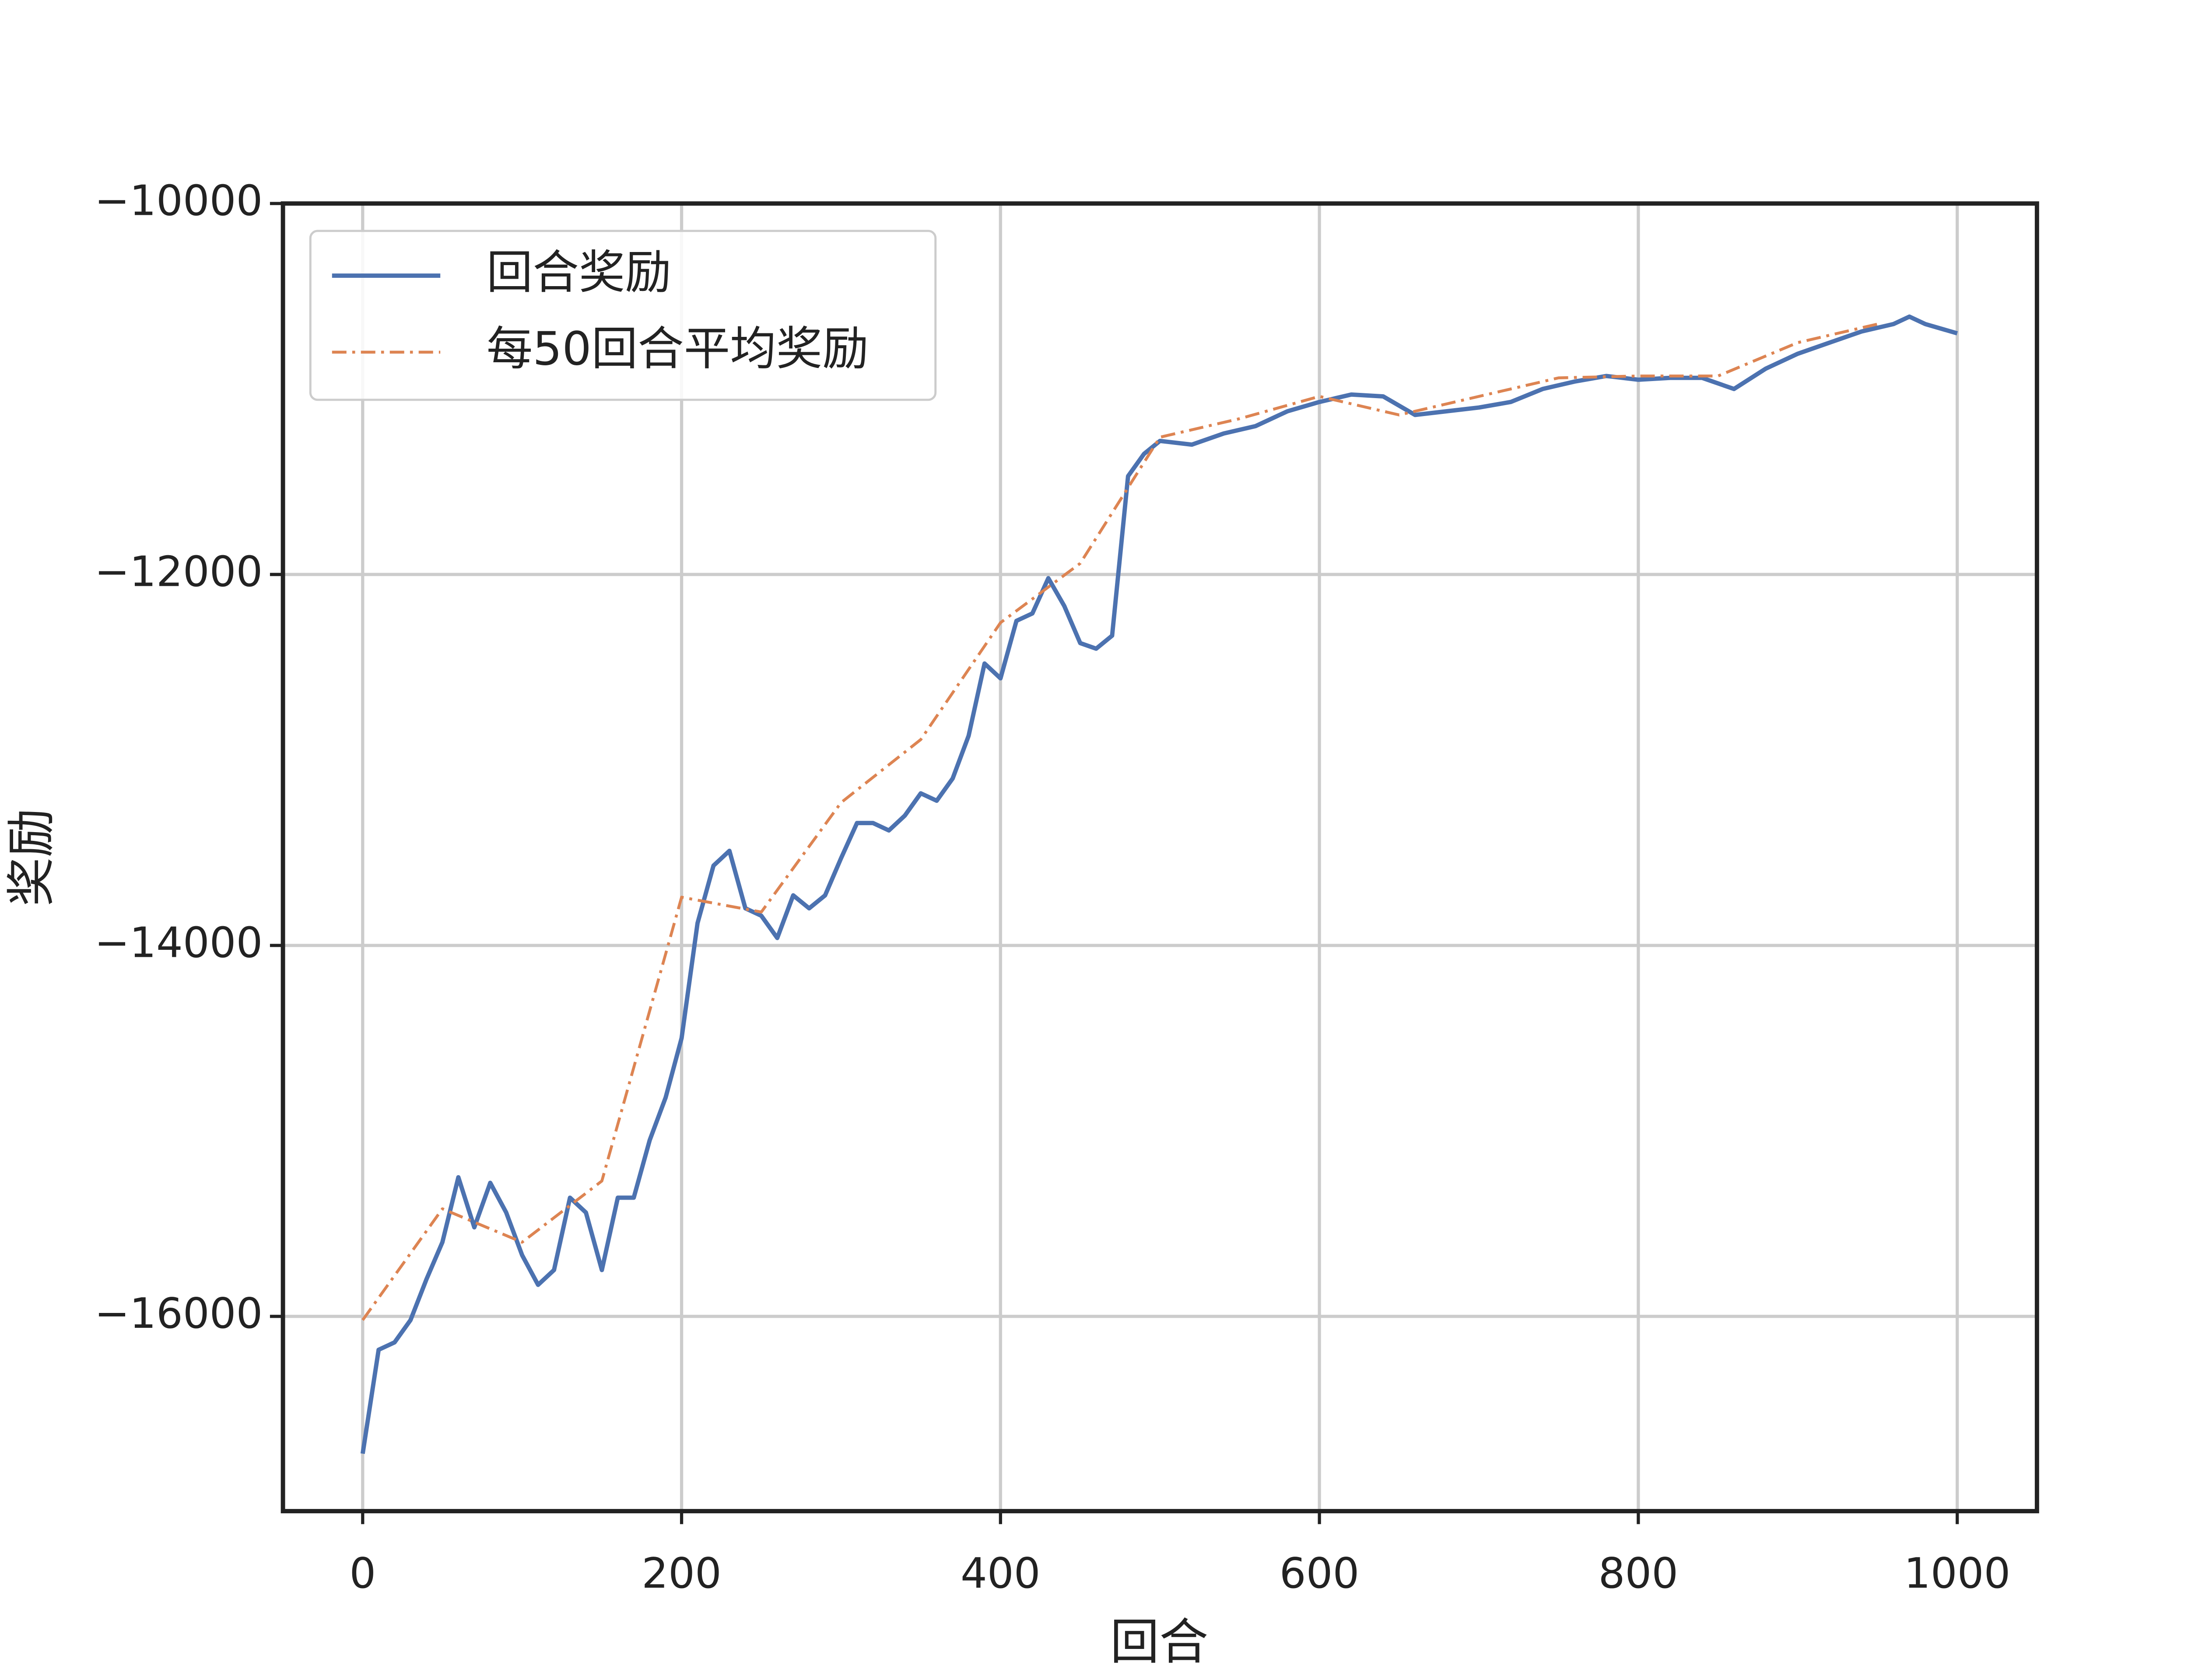 This screenshot has width=2188, height=1680. Describe the element at coordinates (1639, 1573) in the screenshot. I see `x-tick-label: 800` at that location.